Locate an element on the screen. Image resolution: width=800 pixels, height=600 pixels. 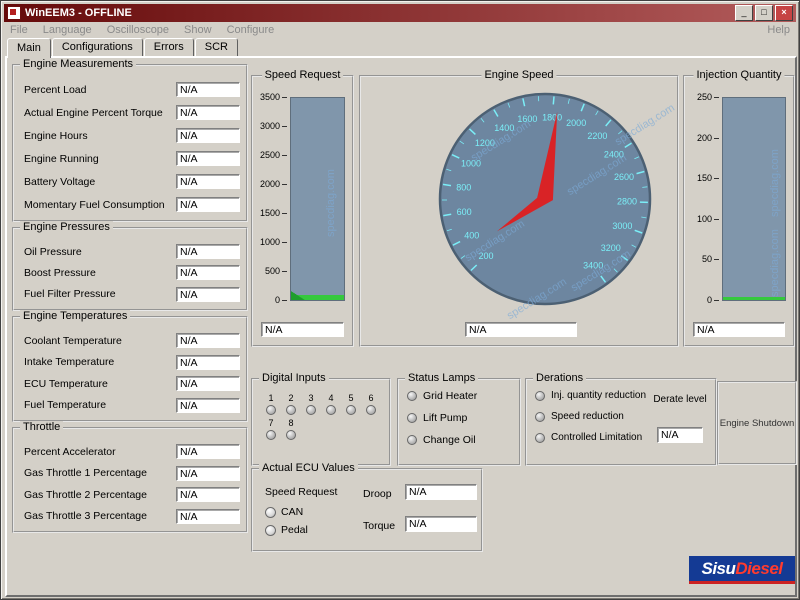
gauge-tick-label: 3000 is located at coordinates (274, 126).